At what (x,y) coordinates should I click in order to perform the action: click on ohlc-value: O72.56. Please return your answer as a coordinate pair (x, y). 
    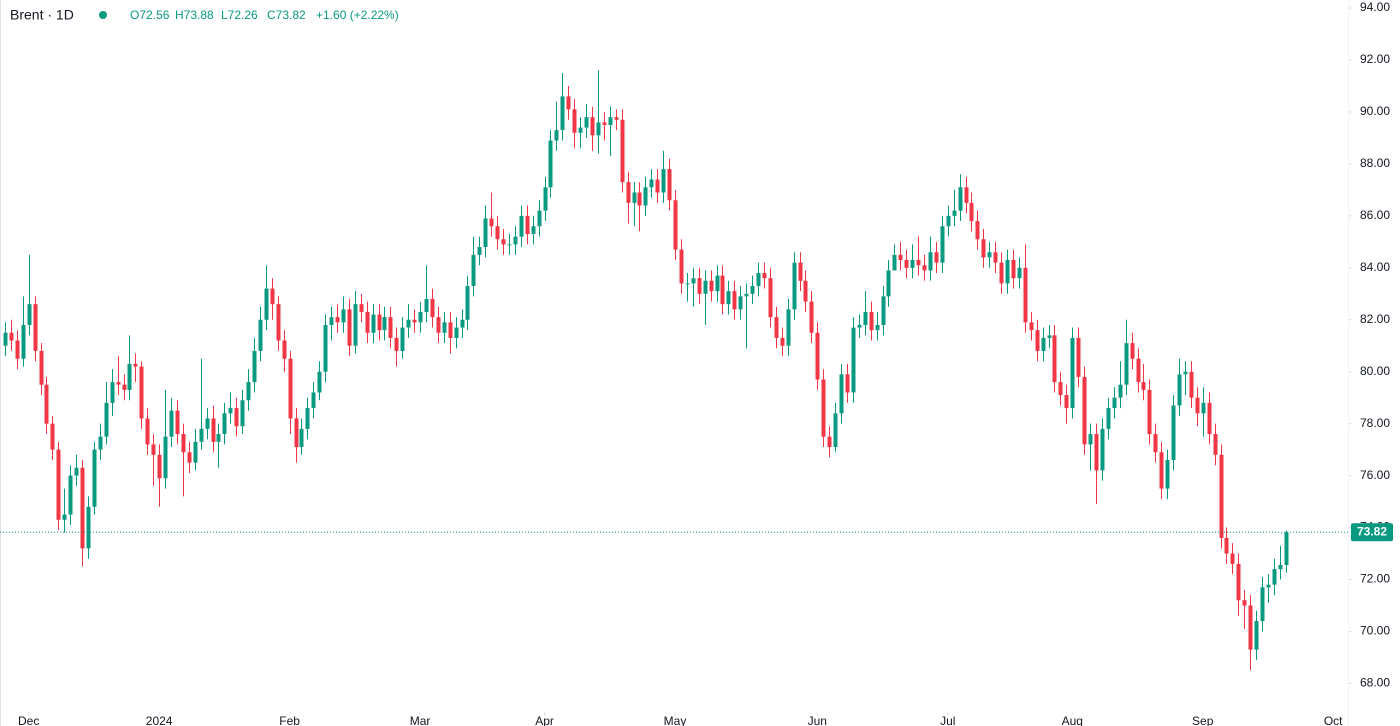
    Looking at the image, I should click on (150, 15).